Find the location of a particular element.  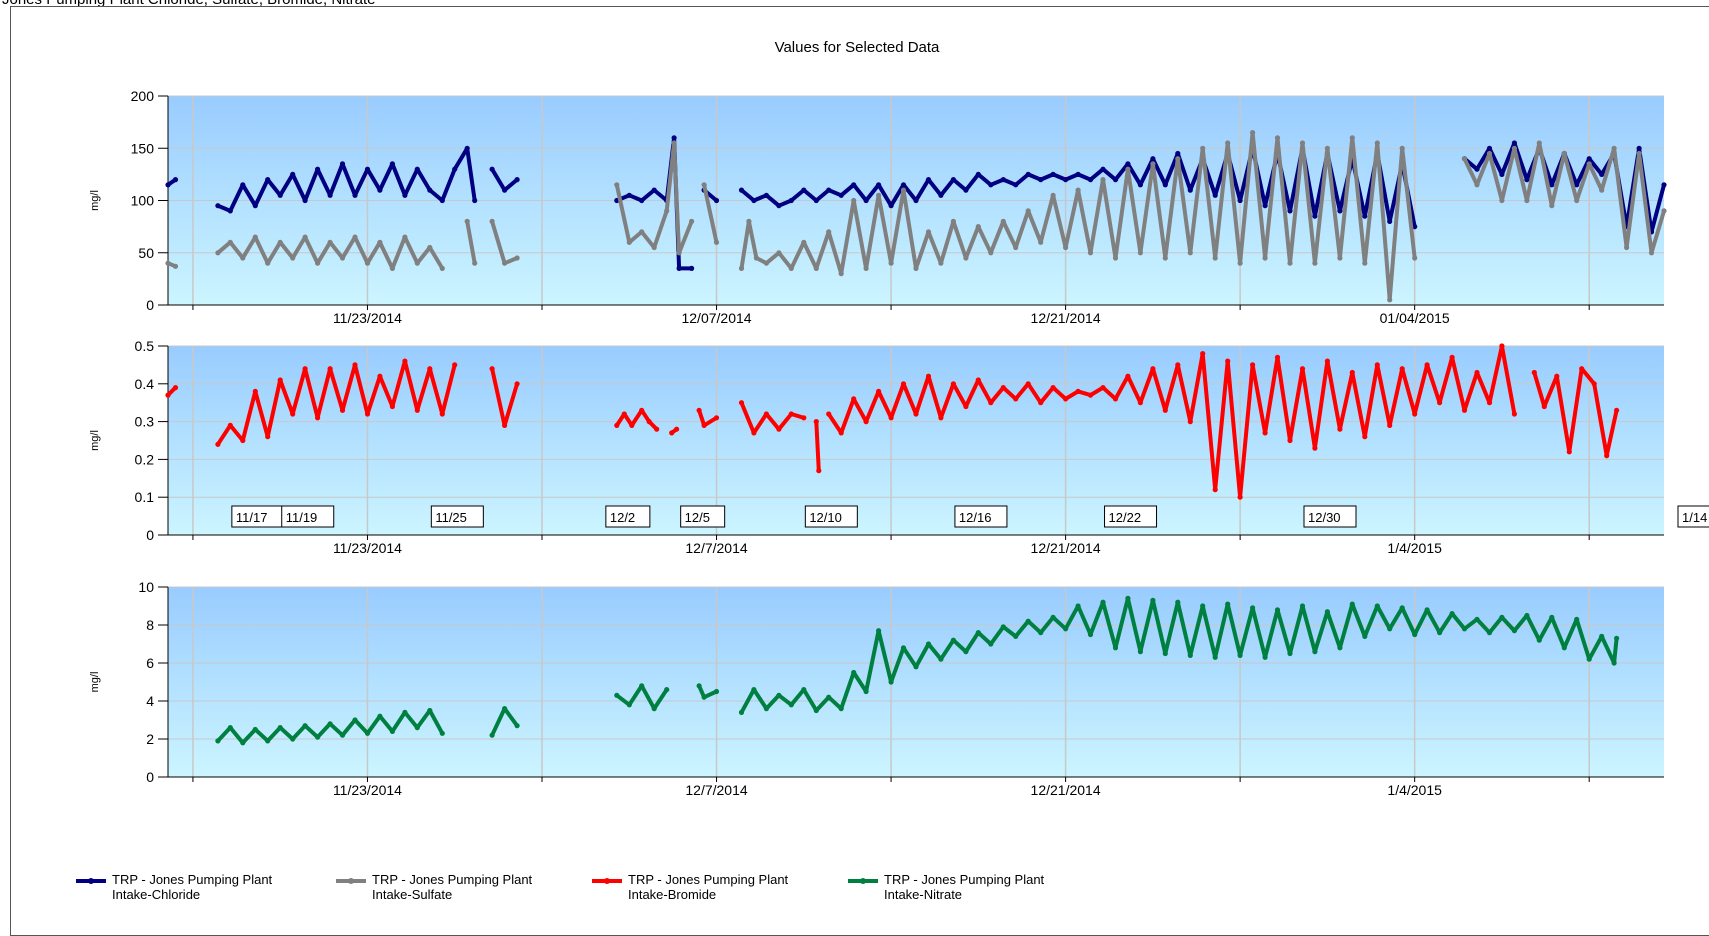

legend-item-bromide: TRP - Jones Pumping Plant Intake-Bromide is located at coordinates (720, 887).